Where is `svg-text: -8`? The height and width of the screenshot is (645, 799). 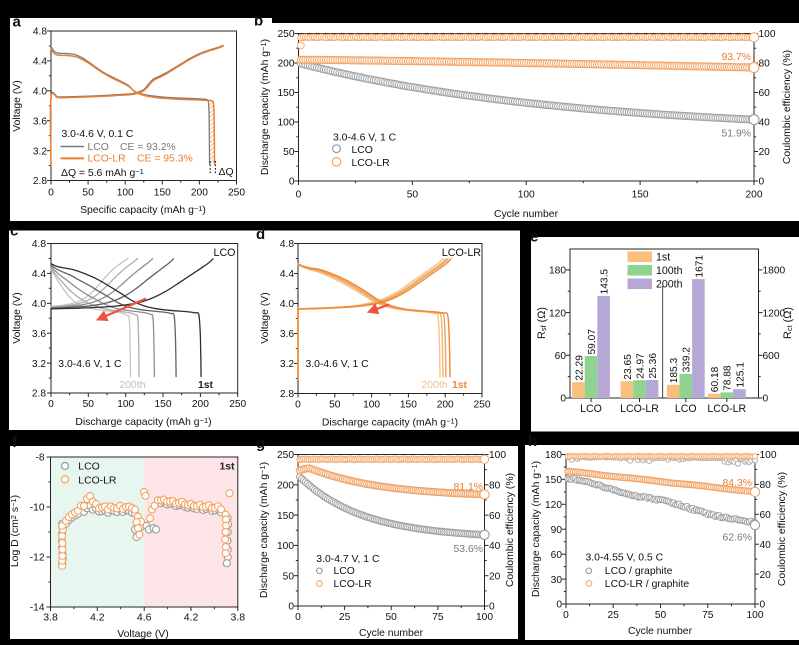
svg-text: -8 is located at coordinates (39, 458).